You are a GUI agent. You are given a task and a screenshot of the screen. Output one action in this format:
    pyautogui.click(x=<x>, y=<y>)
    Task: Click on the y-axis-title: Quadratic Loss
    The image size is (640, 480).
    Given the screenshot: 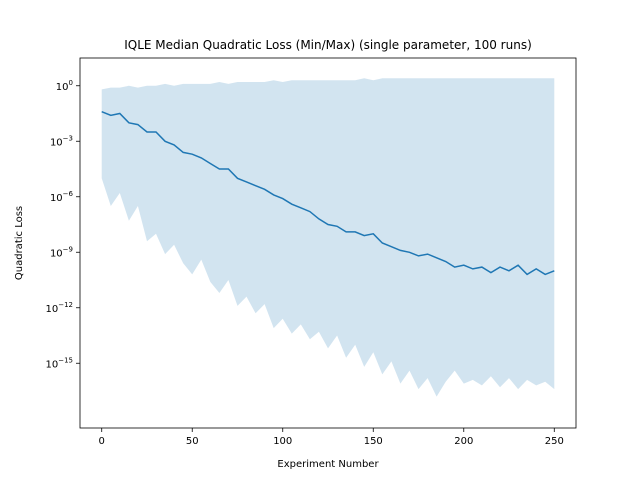 What is the action you would take?
    pyautogui.click(x=19, y=243)
    